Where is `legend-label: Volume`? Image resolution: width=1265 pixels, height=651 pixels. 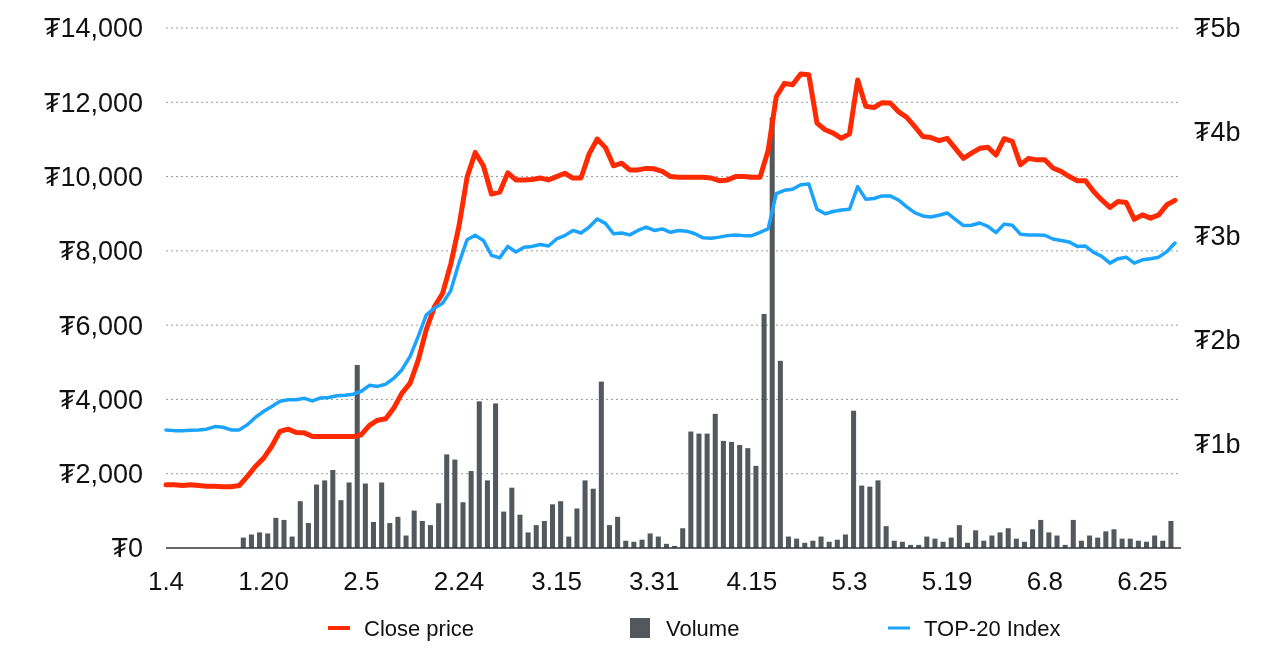
legend-label: Volume is located at coordinates (703, 628).